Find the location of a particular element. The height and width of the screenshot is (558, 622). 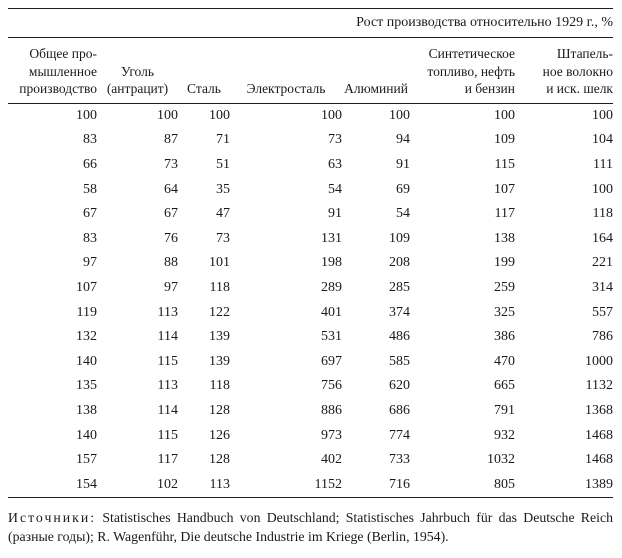

table-cell: 208 is located at coordinates (399, 263).